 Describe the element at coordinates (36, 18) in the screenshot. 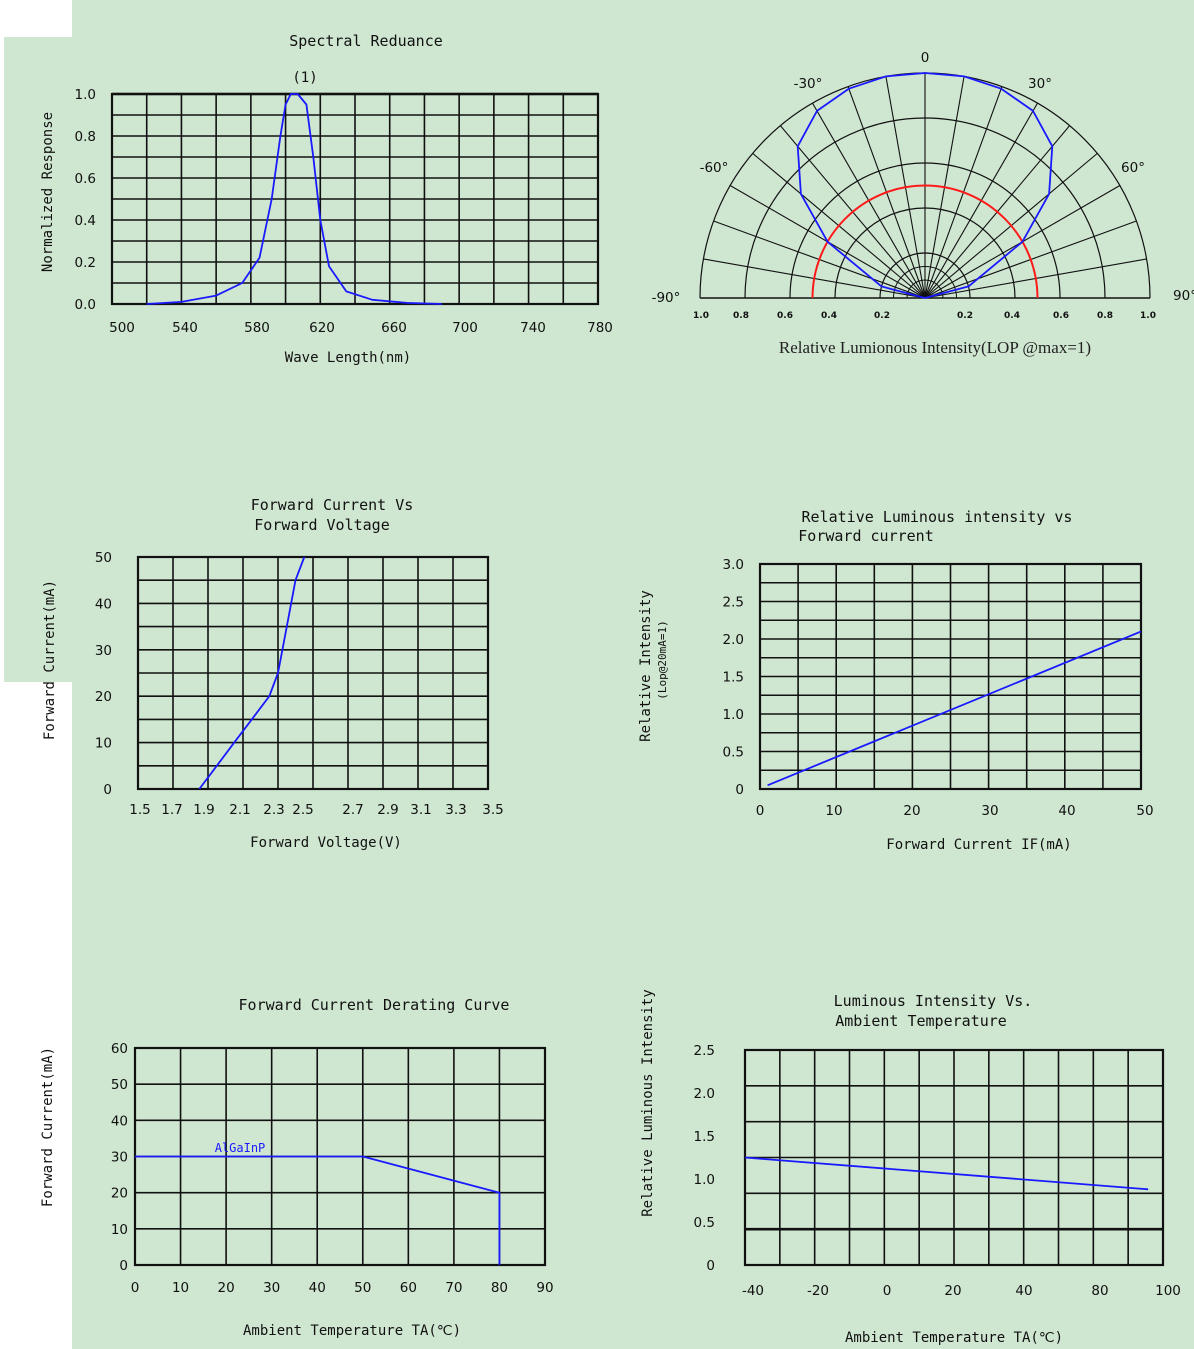

I see `background-corner` at that location.